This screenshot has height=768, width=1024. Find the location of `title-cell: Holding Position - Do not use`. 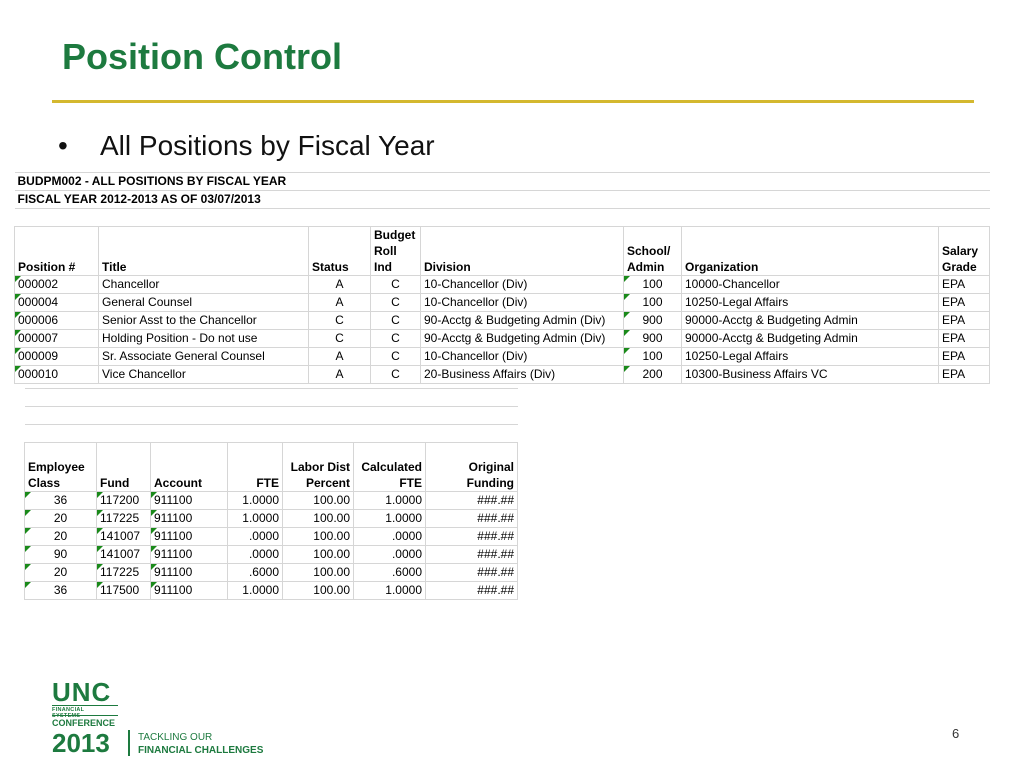

title-cell: Holding Position - Do not use is located at coordinates (203, 338).